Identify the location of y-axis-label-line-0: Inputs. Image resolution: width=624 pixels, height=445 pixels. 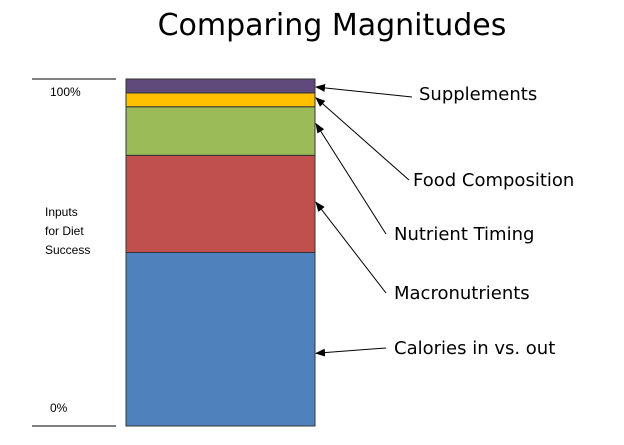
(61, 212).